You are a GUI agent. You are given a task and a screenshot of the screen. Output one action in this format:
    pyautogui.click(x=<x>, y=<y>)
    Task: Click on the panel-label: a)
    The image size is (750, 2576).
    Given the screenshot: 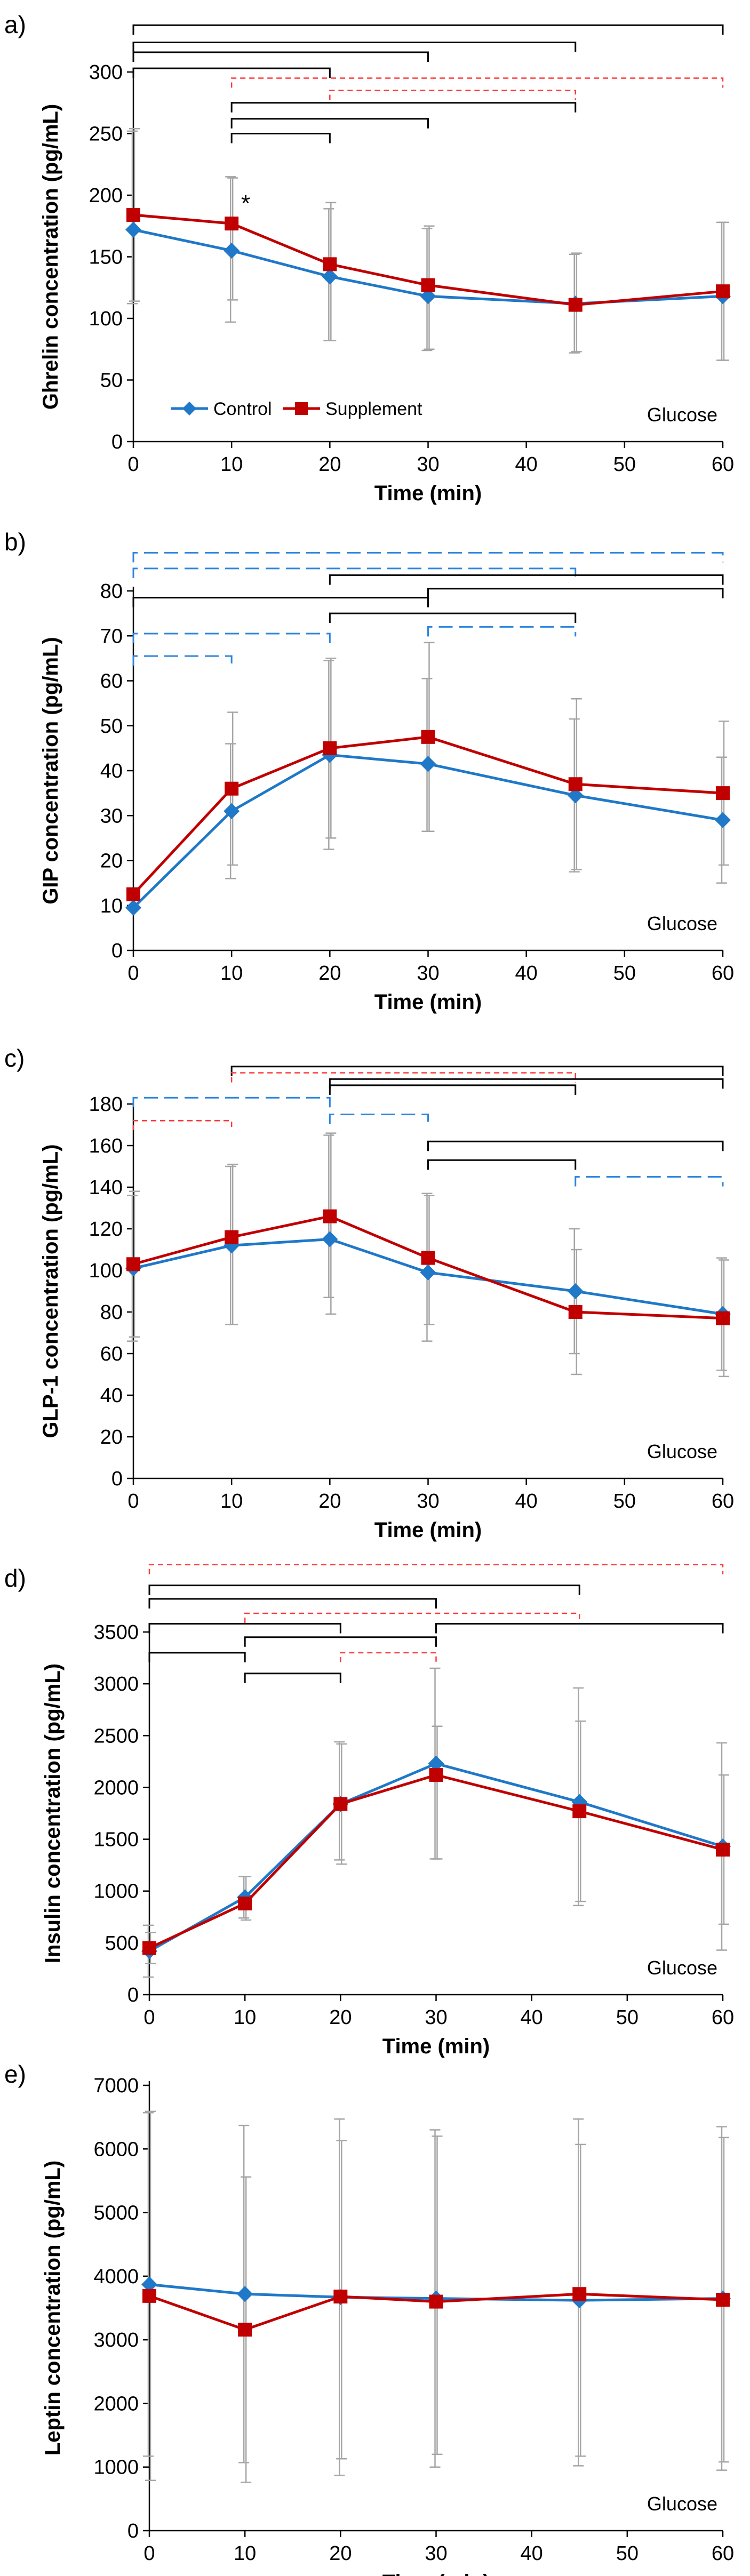 What is the action you would take?
    pyautogui.click(x=15, y=24)
    